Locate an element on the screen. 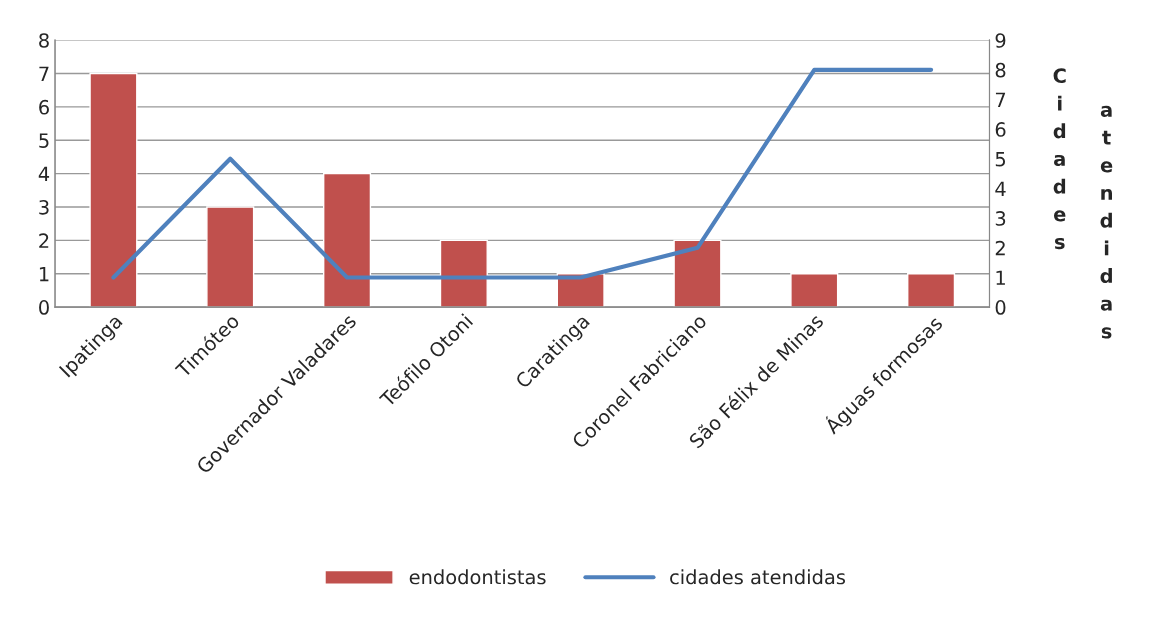  legend-label: cidades atendidas is located at coordinates (758, 577).